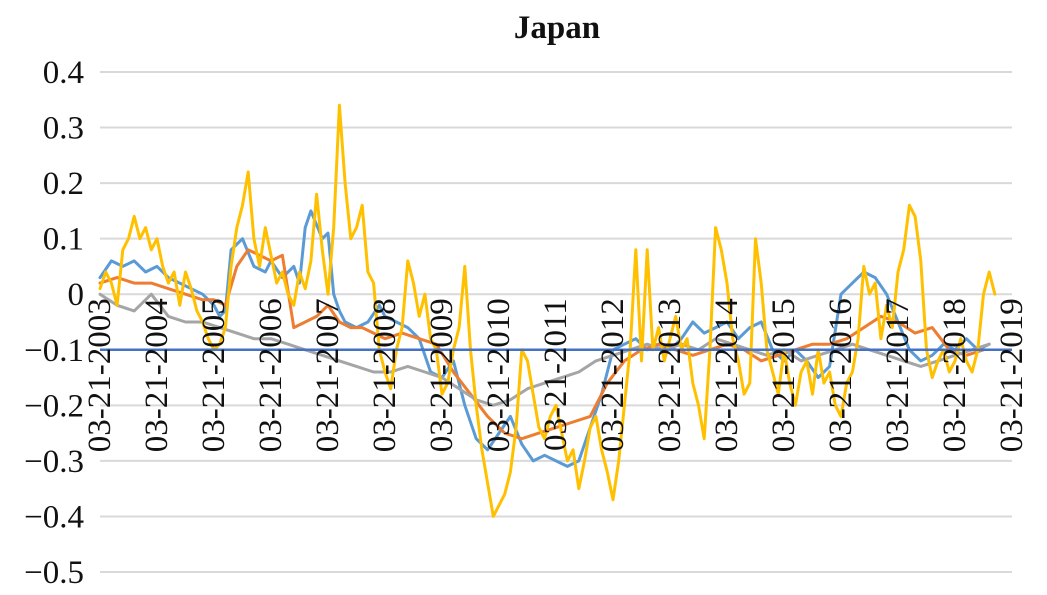 This screenshot has width=1047, height=595. Describe the element at coordinates (271, 375) in the screenshot. I see `x-tick-label: 03-21-2006` at that location.